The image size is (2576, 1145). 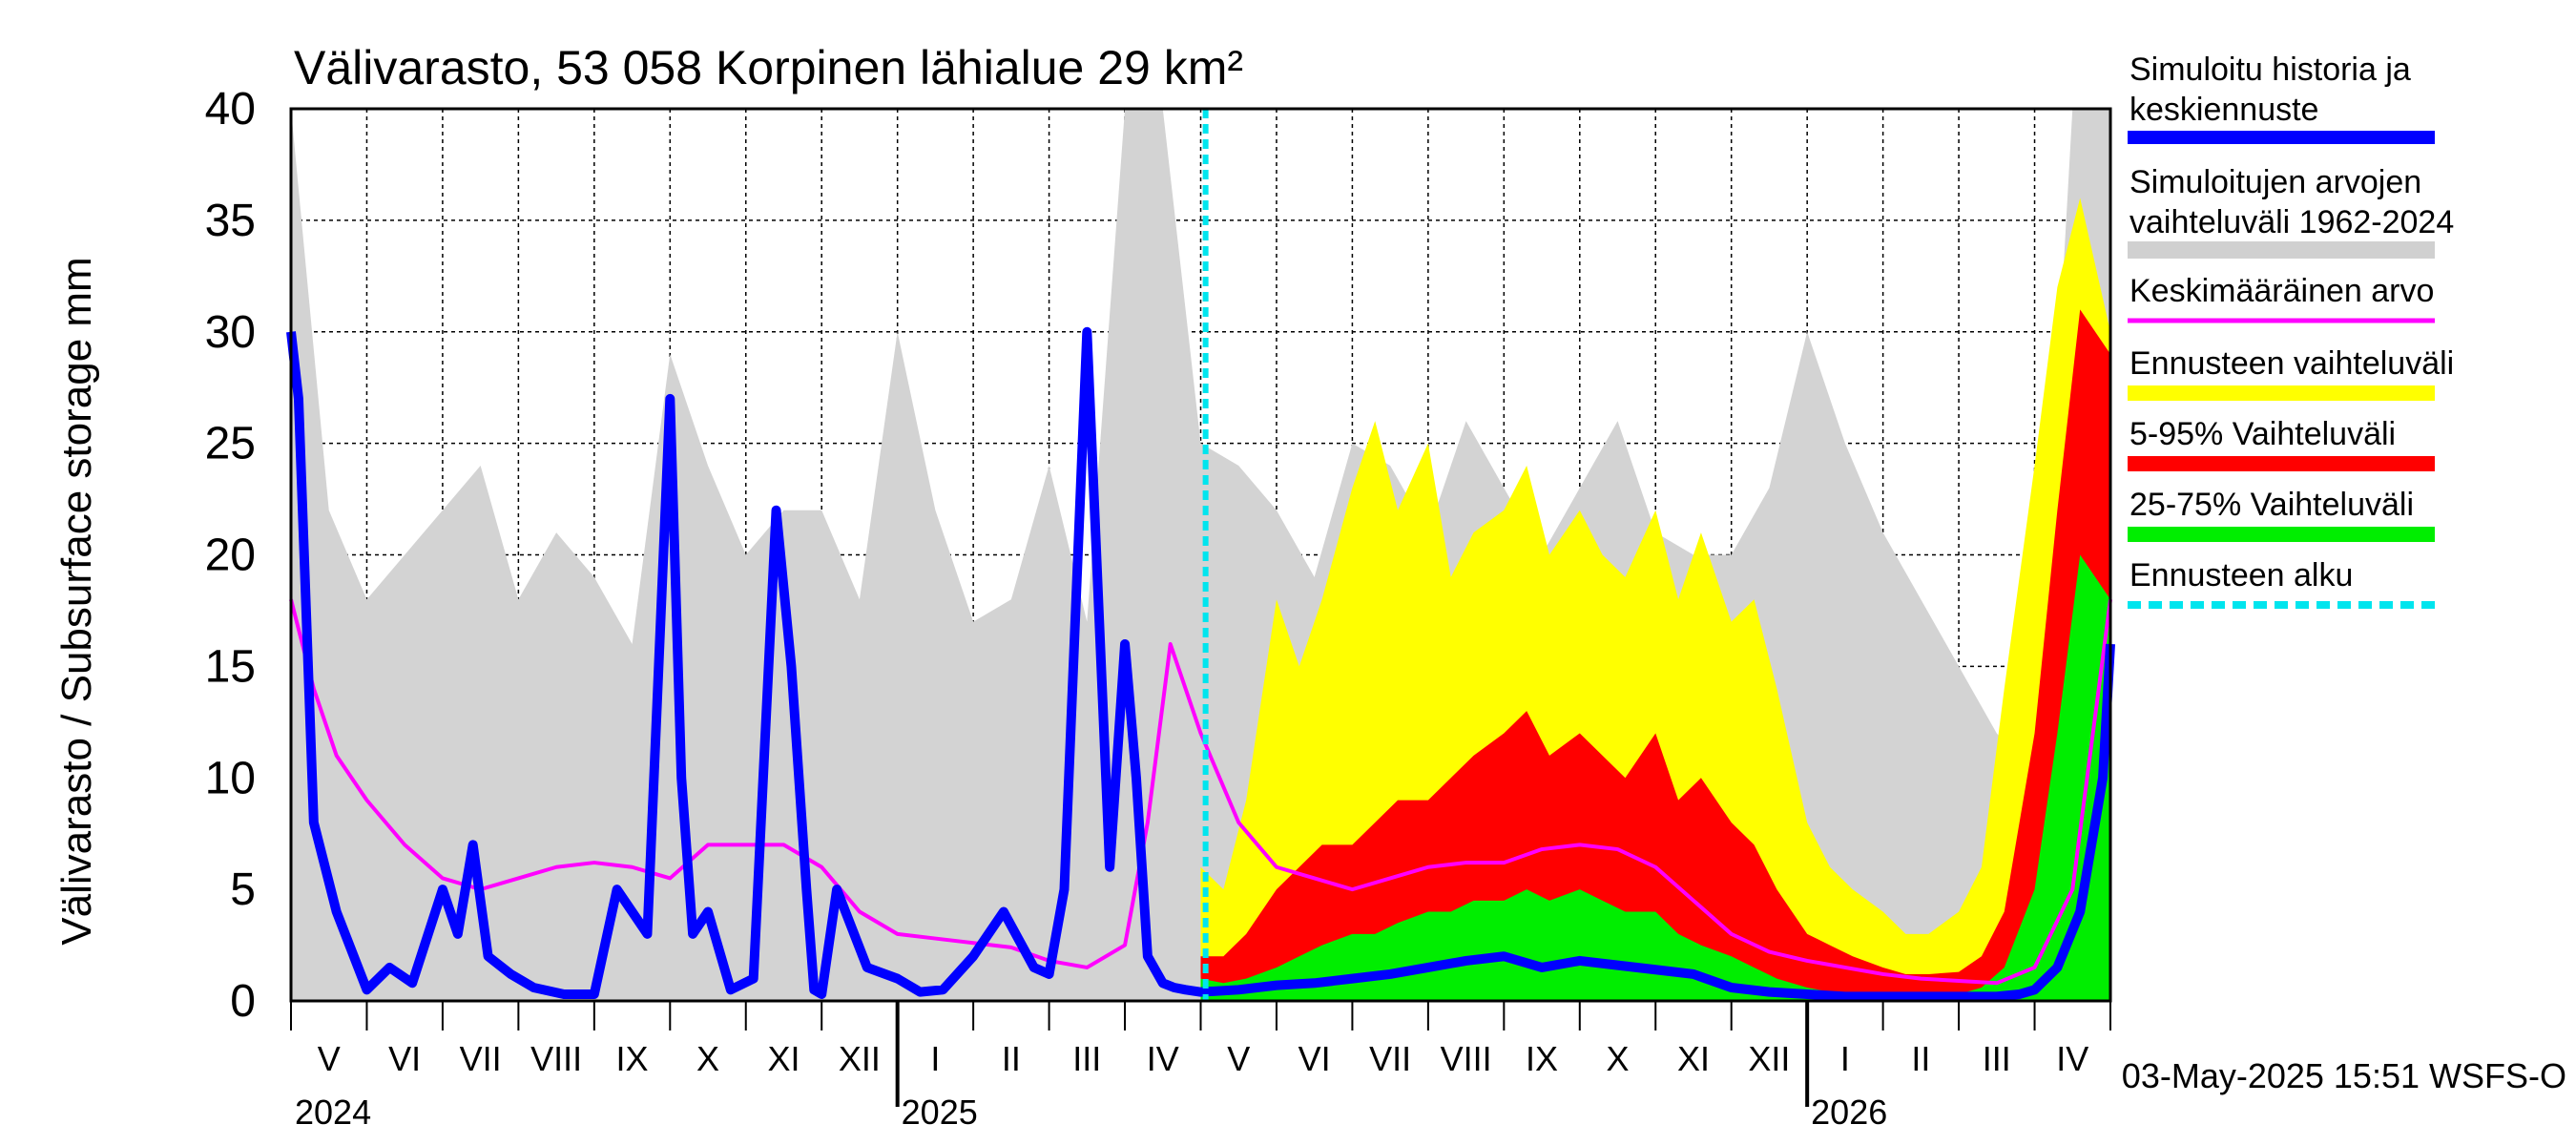 I want to click on y-tick-label: 25, so click(x=230, y=444).